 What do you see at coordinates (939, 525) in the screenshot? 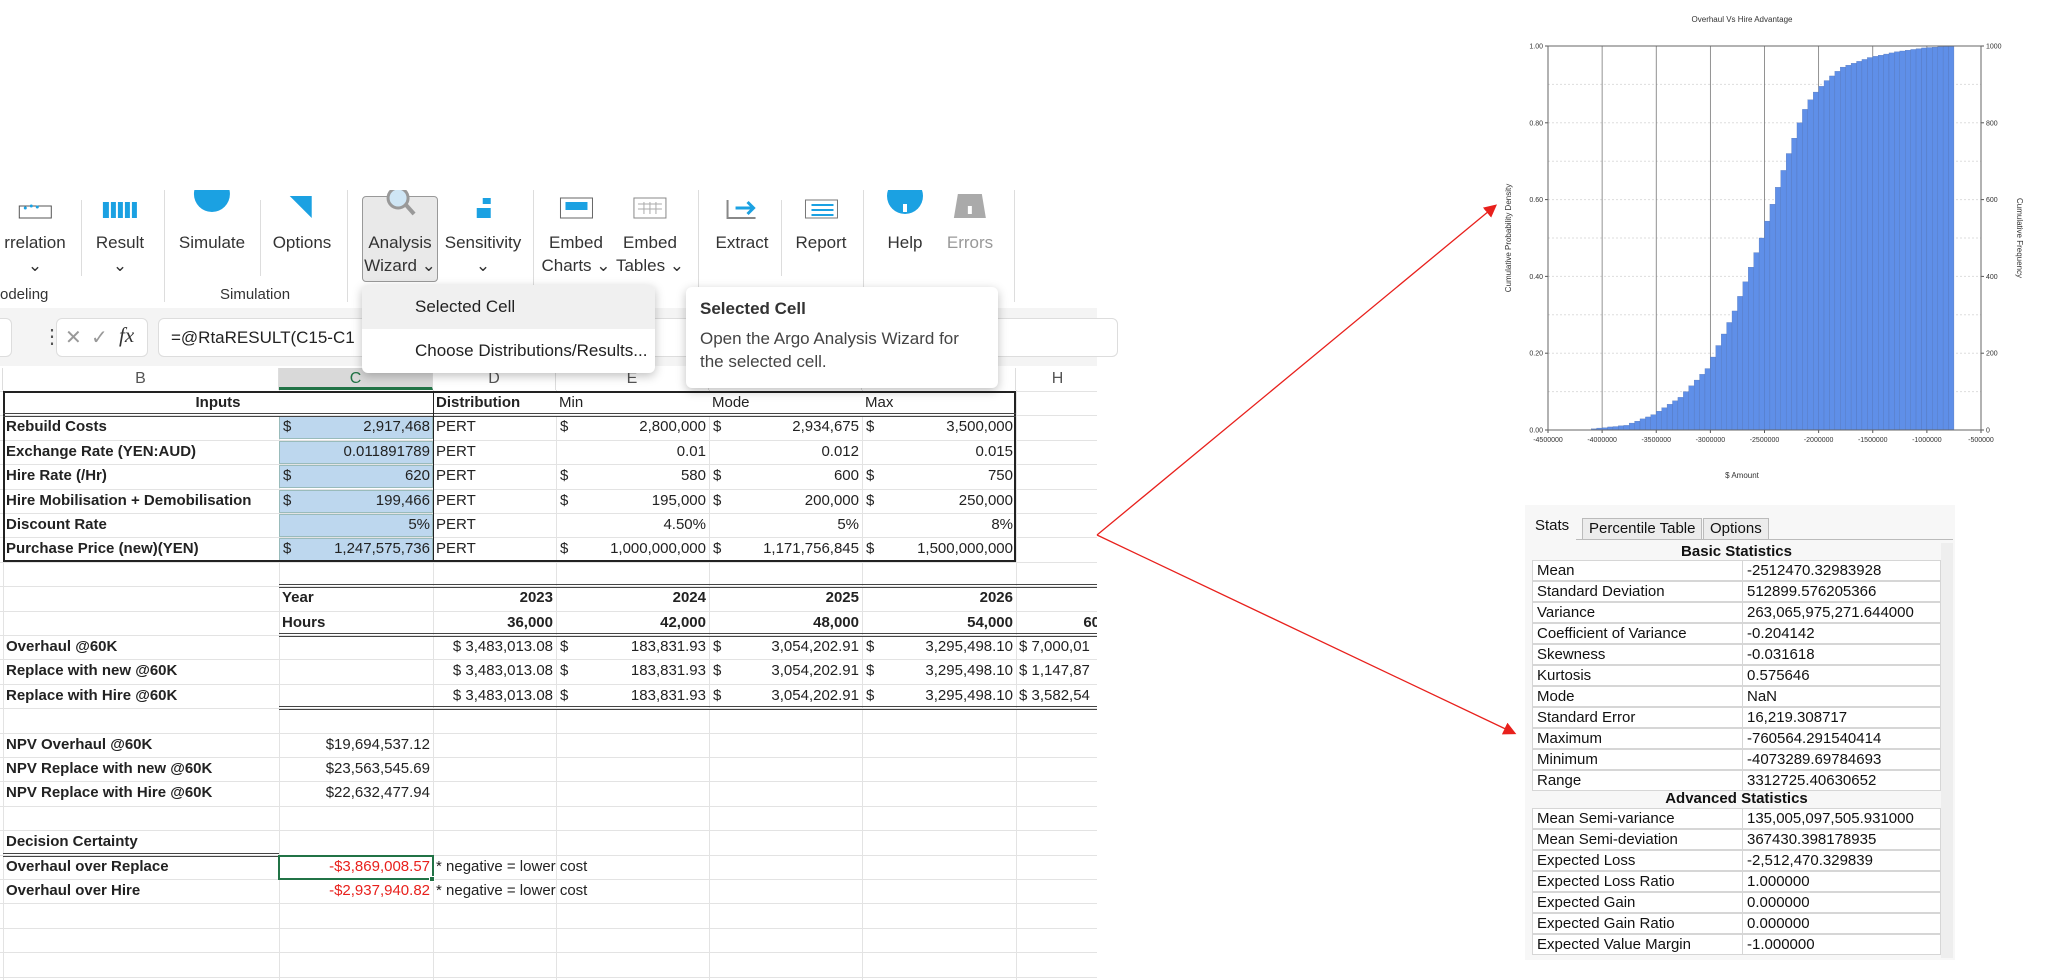
I see `max-cell: 8%` at bounding box center [939, 525].